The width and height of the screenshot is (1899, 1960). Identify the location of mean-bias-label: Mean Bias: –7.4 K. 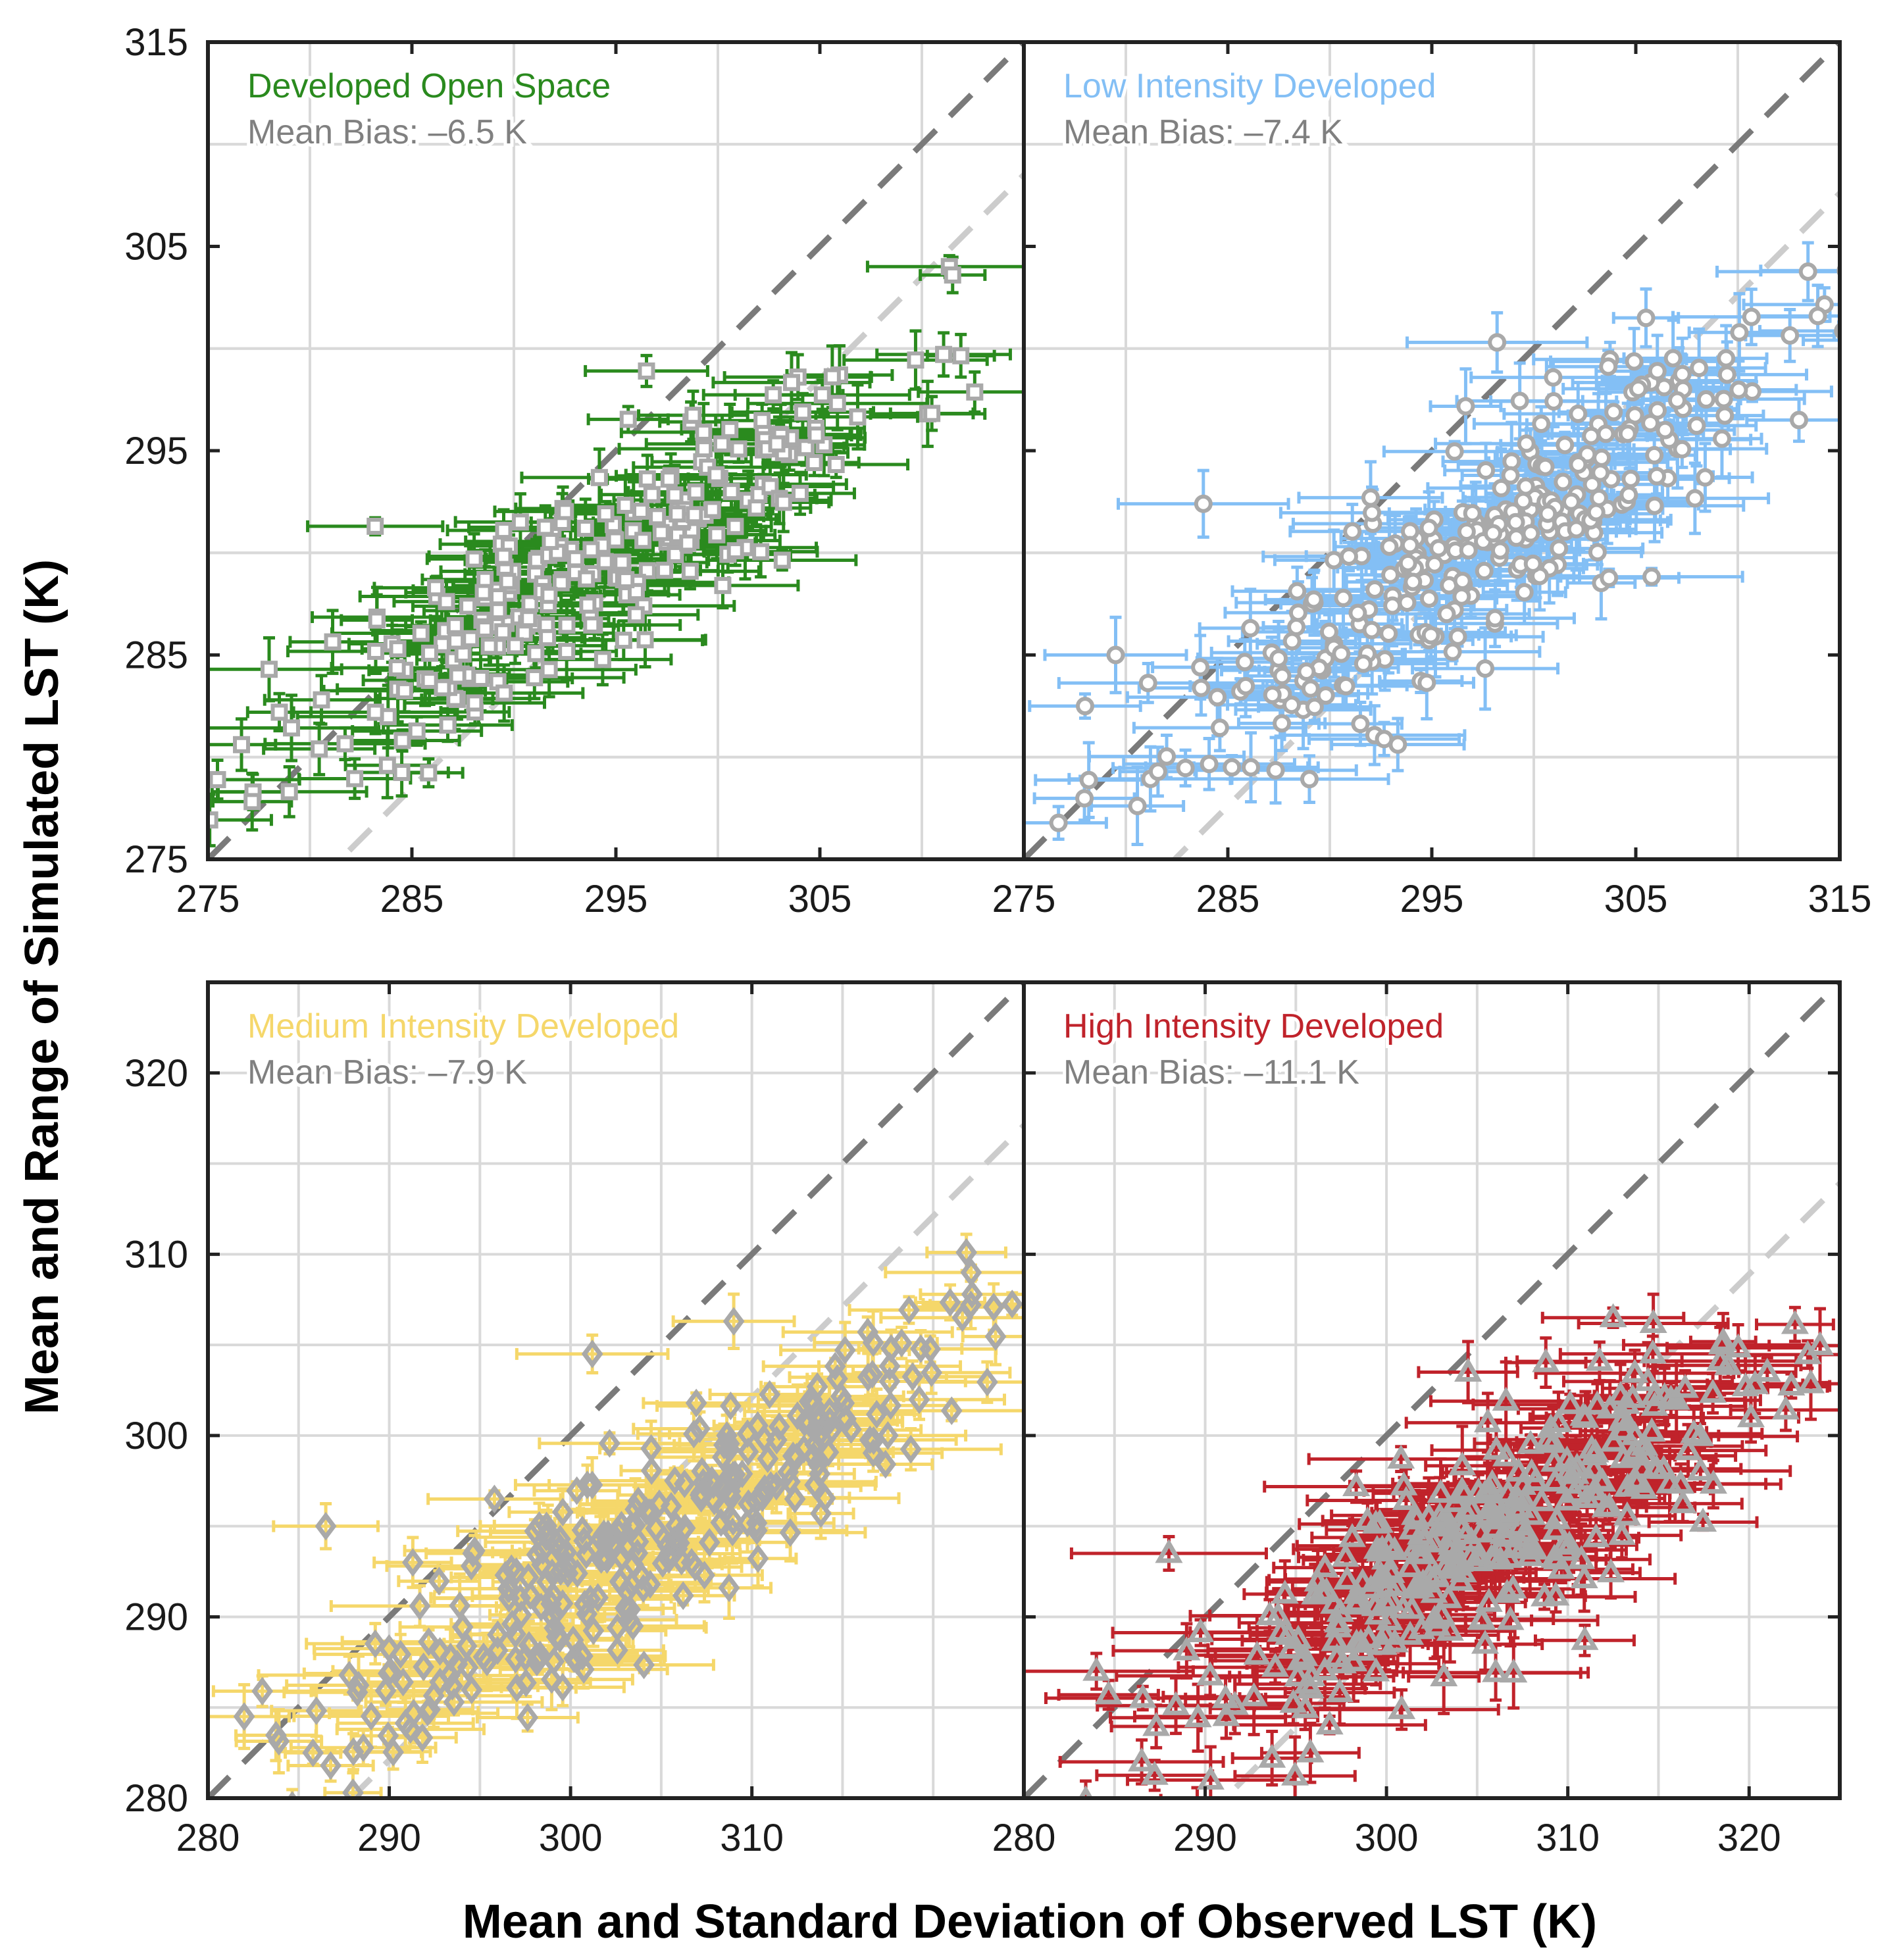
(1203, 132).